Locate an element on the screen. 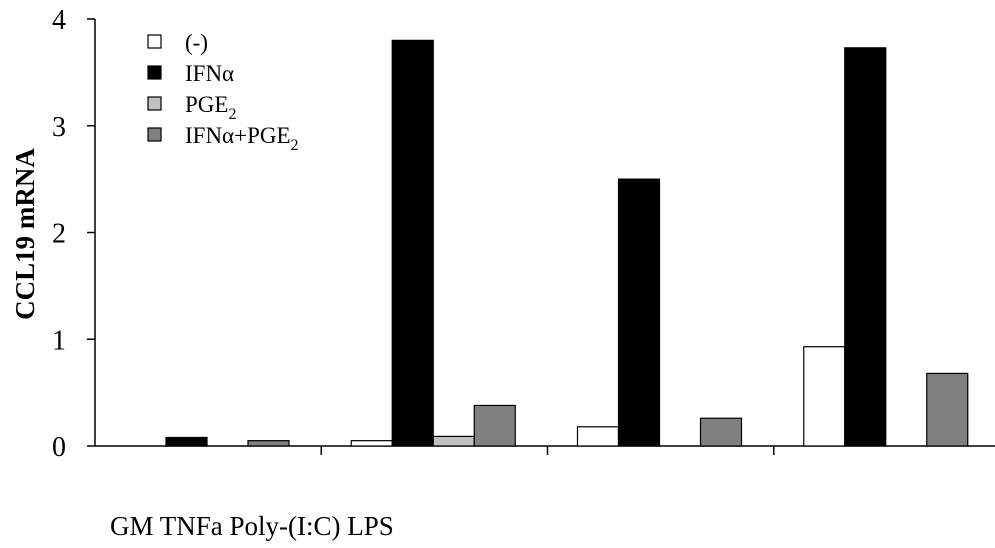 The width and height of the screenshot is (995, 548). x-tick-label: TNFa is located at coordinates (191, 526).